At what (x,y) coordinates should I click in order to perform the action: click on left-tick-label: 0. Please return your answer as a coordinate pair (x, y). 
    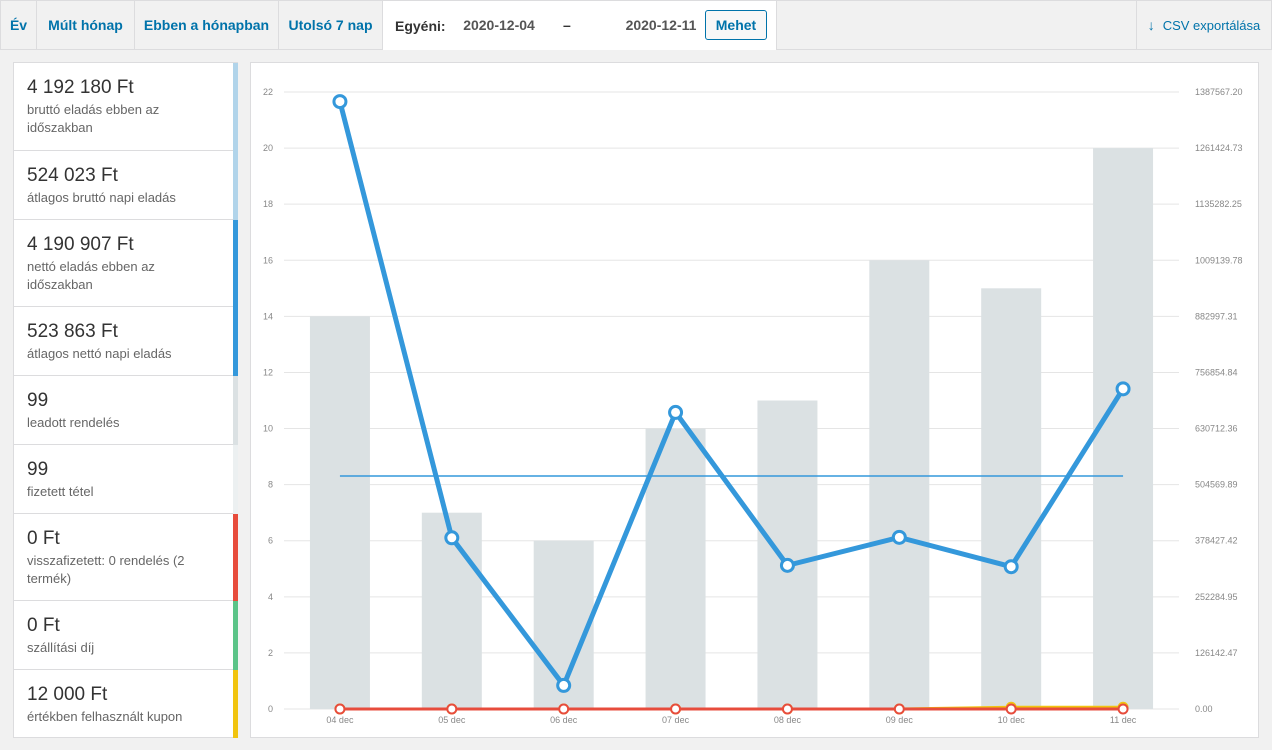
    Looking at the image, I should click on (270, 709).